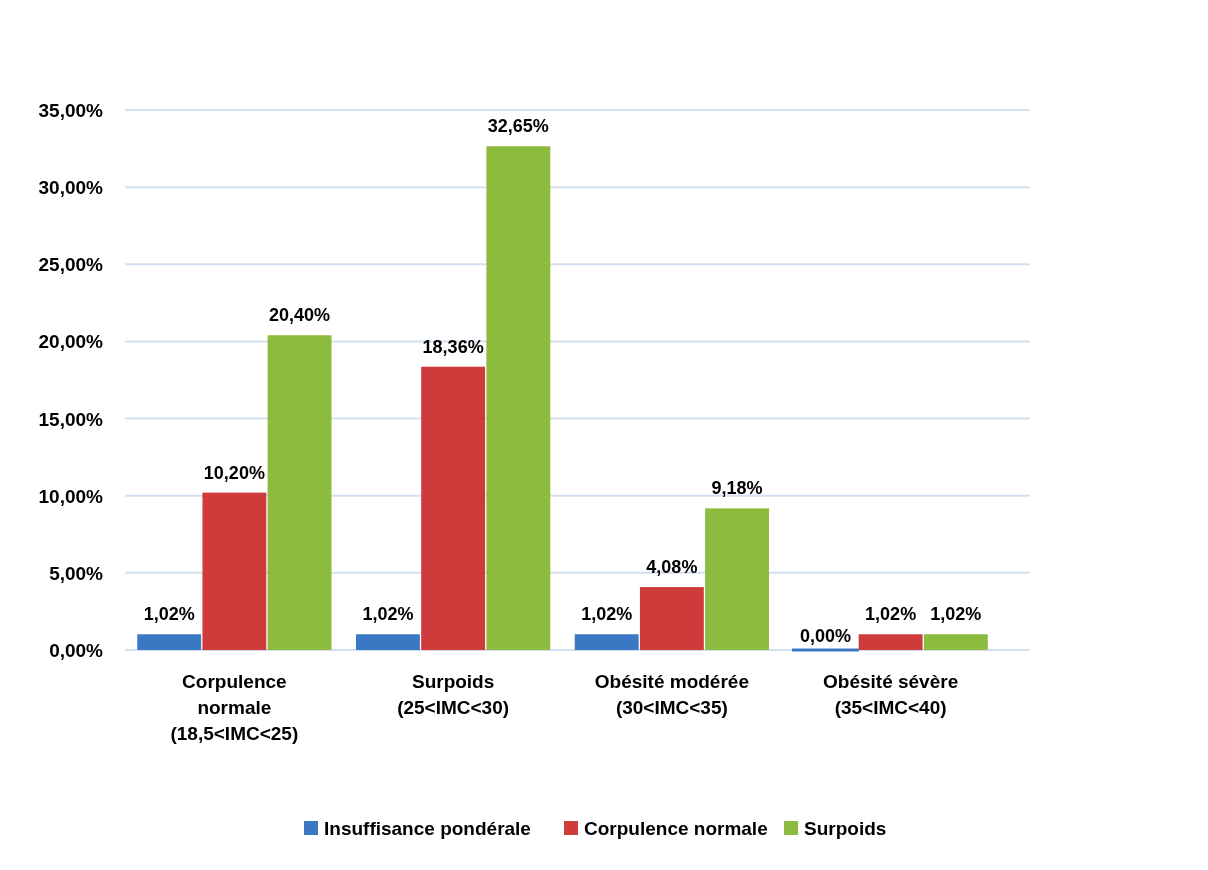 Image resolution: width=1208 pixels, height=870 pixels. Describe the element at coordinates (71, 342) in the screenshot. I see `y-tick-label: 20,00%` at that location.